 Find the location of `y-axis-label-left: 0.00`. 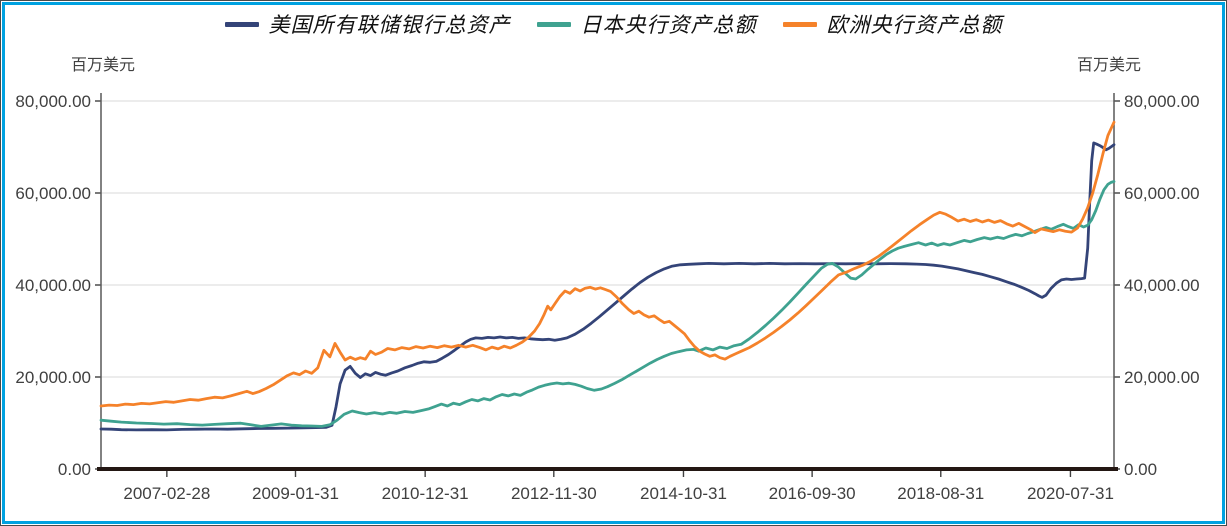

y-axis-label-left: 0.00 is located at coordinates (74, 469).